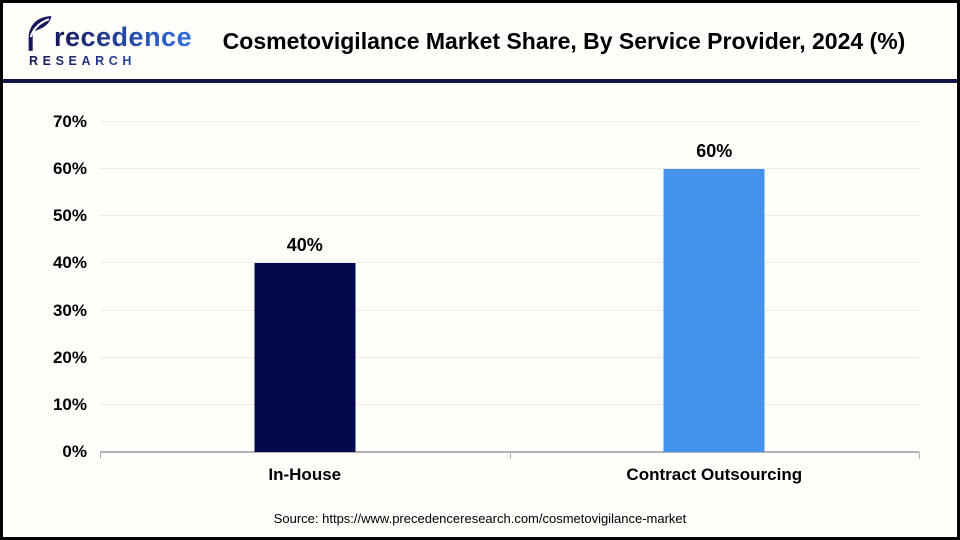 The height and width of the screenshot is (540, 960). I want to click on bar-group: 60% Contract Outsourcing, so click(714, 312).